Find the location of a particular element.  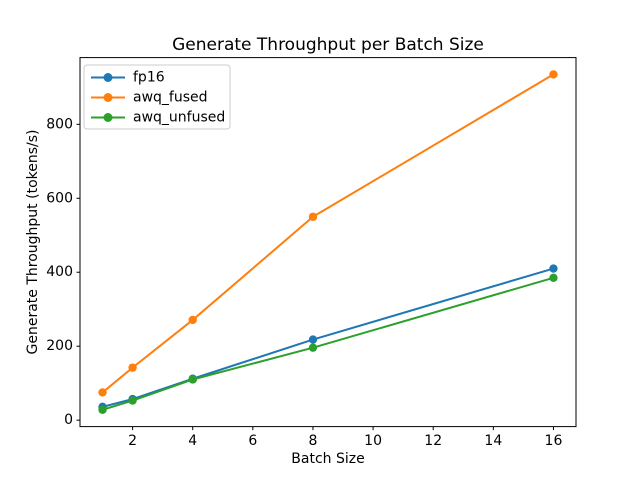

y-tick-label: 400 is located at coordinates (59, 272).